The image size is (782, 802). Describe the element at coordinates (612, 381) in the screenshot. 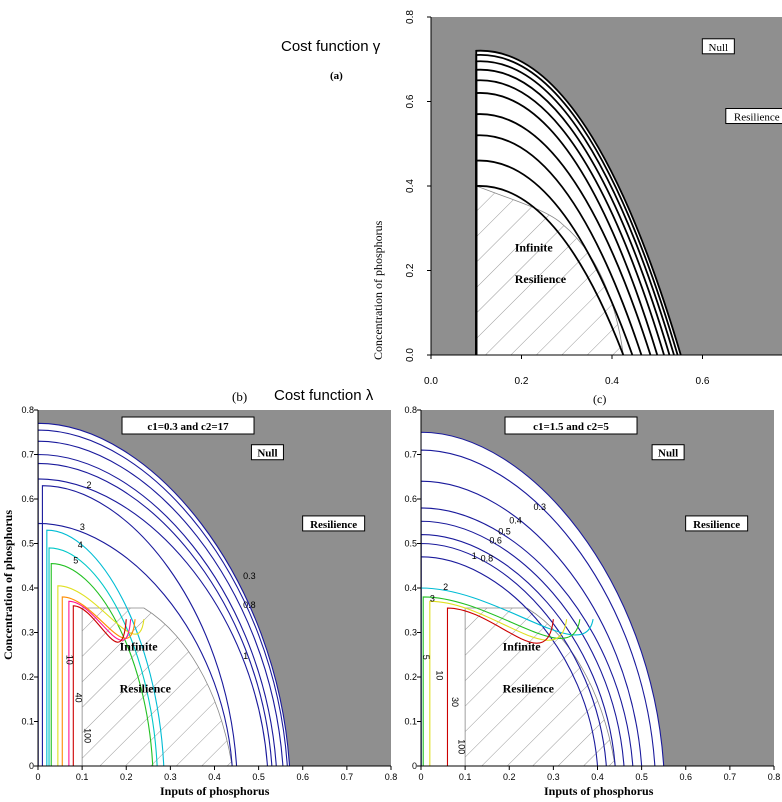

I see `x-tick-label-2: 0.4` at that location.